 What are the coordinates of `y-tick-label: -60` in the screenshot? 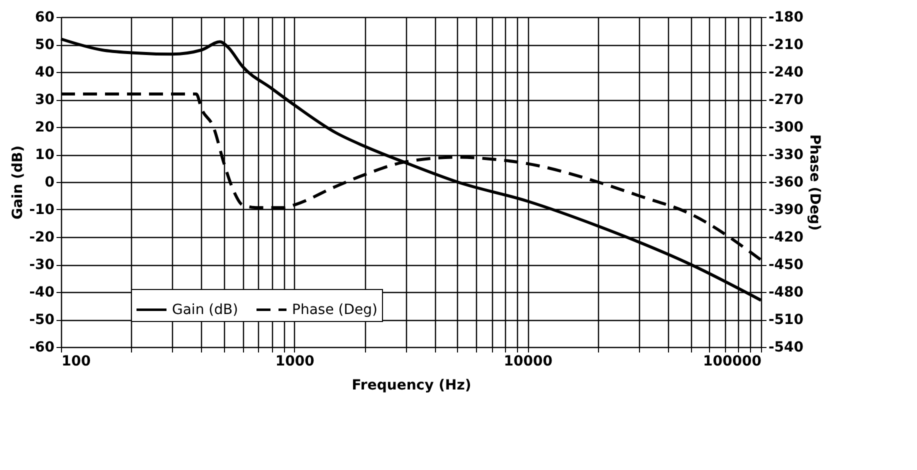 It's located at (42, 348).